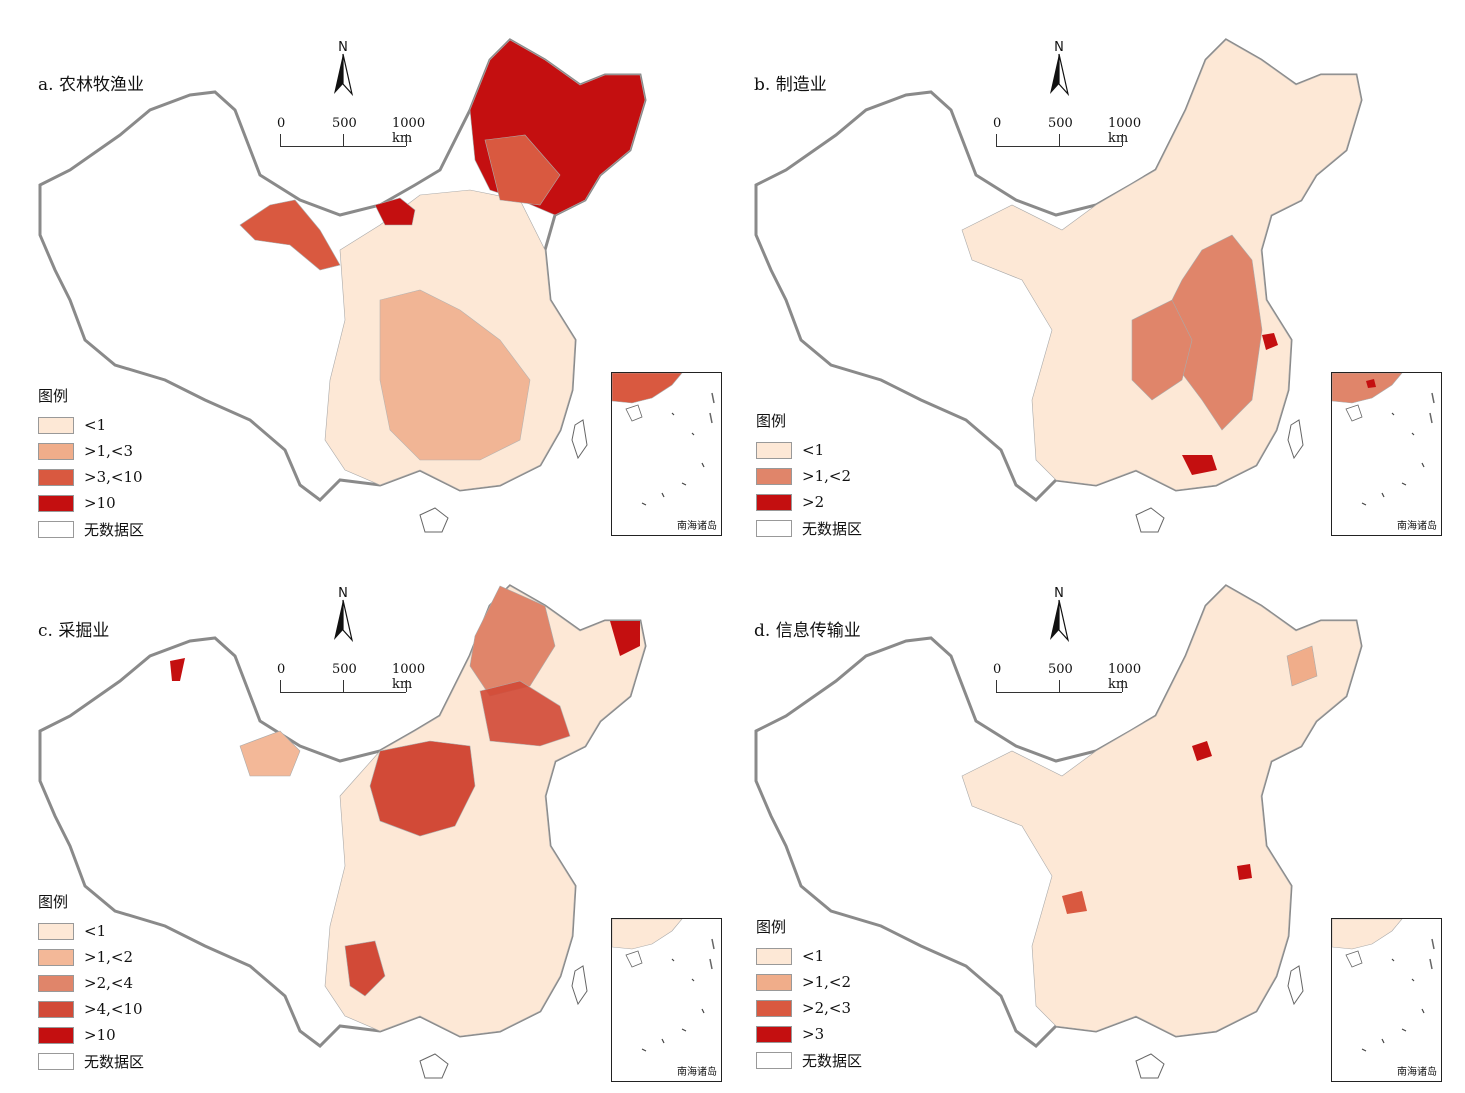 The image size is (1465, 1093). I want to click on legend-label: >3,<10, so click(113, 477).